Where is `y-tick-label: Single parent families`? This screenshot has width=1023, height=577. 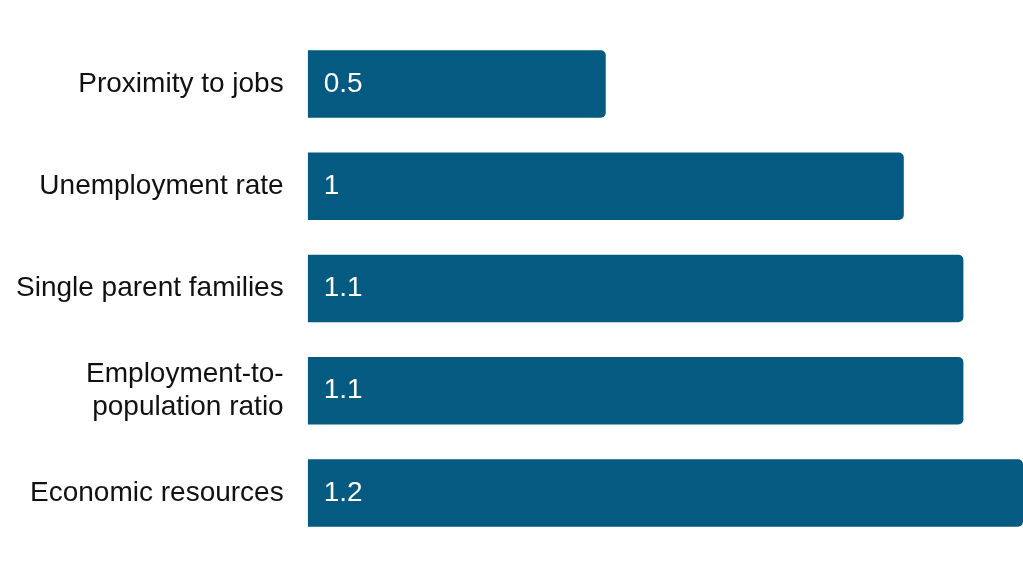
y-tick-label: Single parent families is located at coordinates (149, 287).